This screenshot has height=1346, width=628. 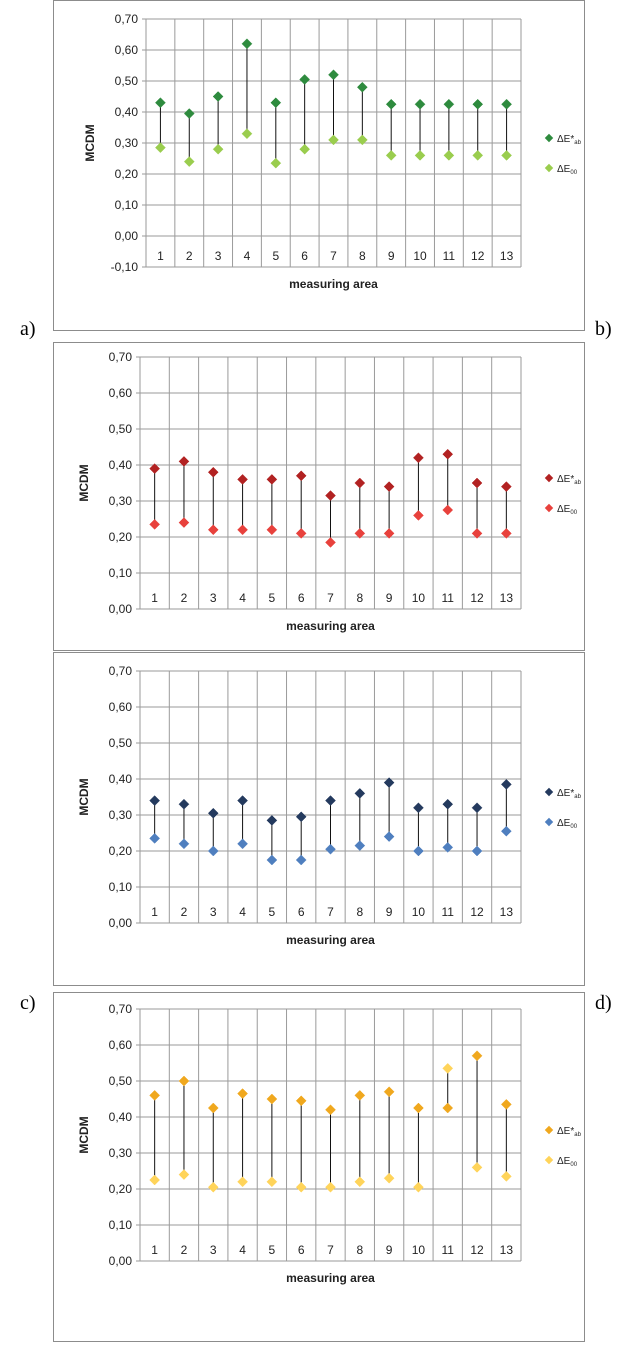 I want to click on chart1-ytick-label: -0,10, so click(x=125, y=267).